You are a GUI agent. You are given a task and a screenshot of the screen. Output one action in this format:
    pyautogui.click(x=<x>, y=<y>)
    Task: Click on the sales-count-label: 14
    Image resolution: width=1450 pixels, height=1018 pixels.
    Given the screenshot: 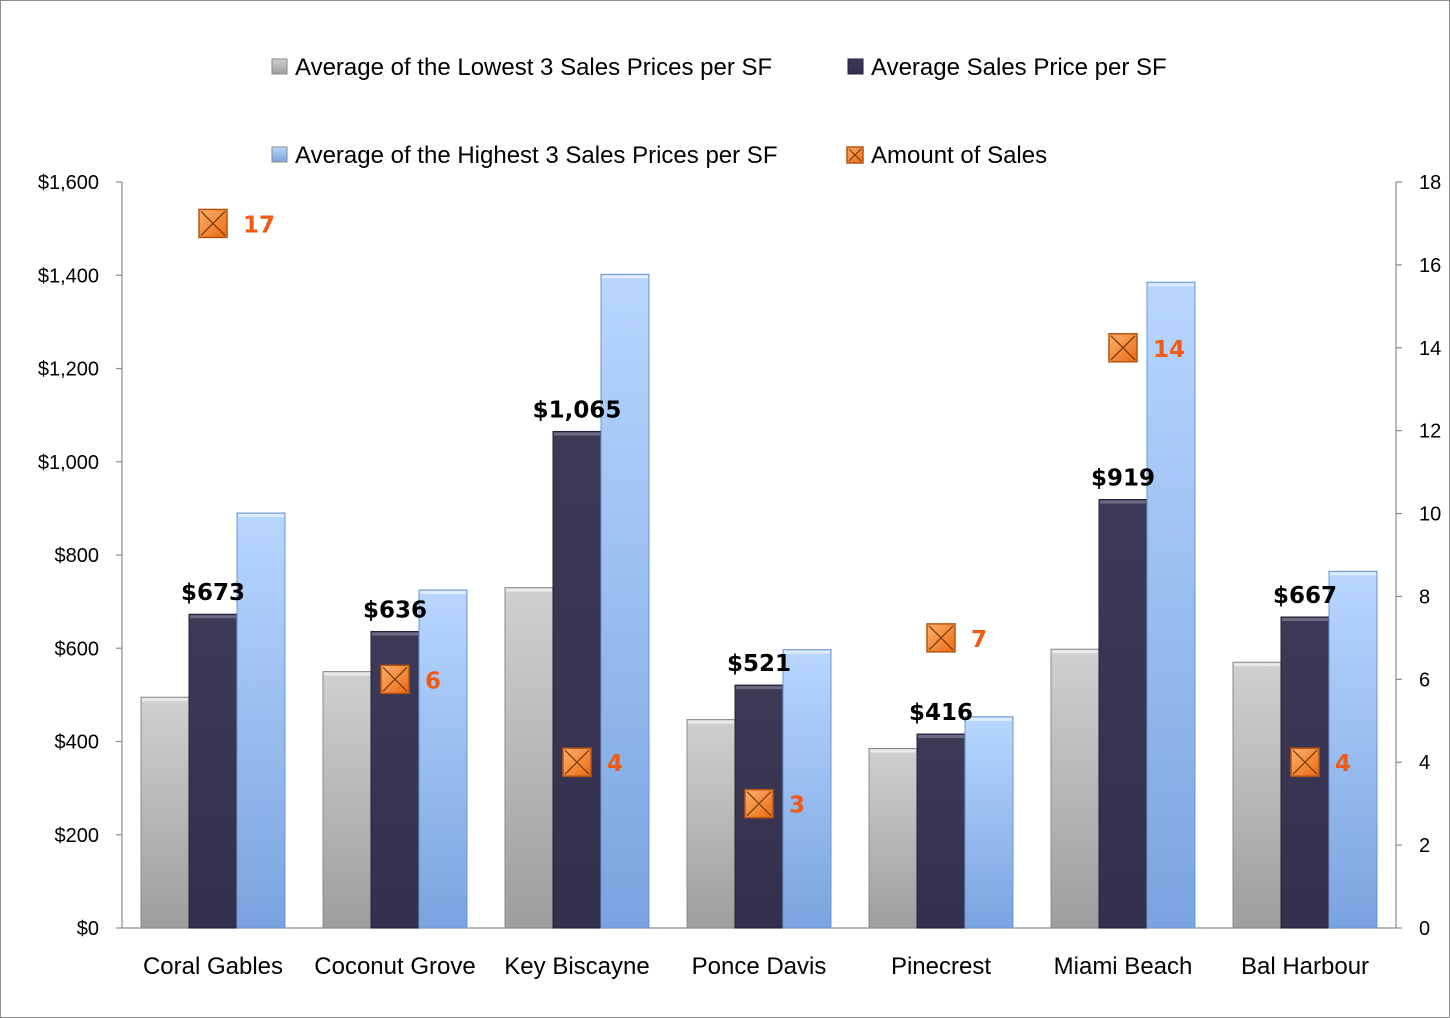 What is the action you would take?
    pyautogui.click(x=1169, y=350)
    